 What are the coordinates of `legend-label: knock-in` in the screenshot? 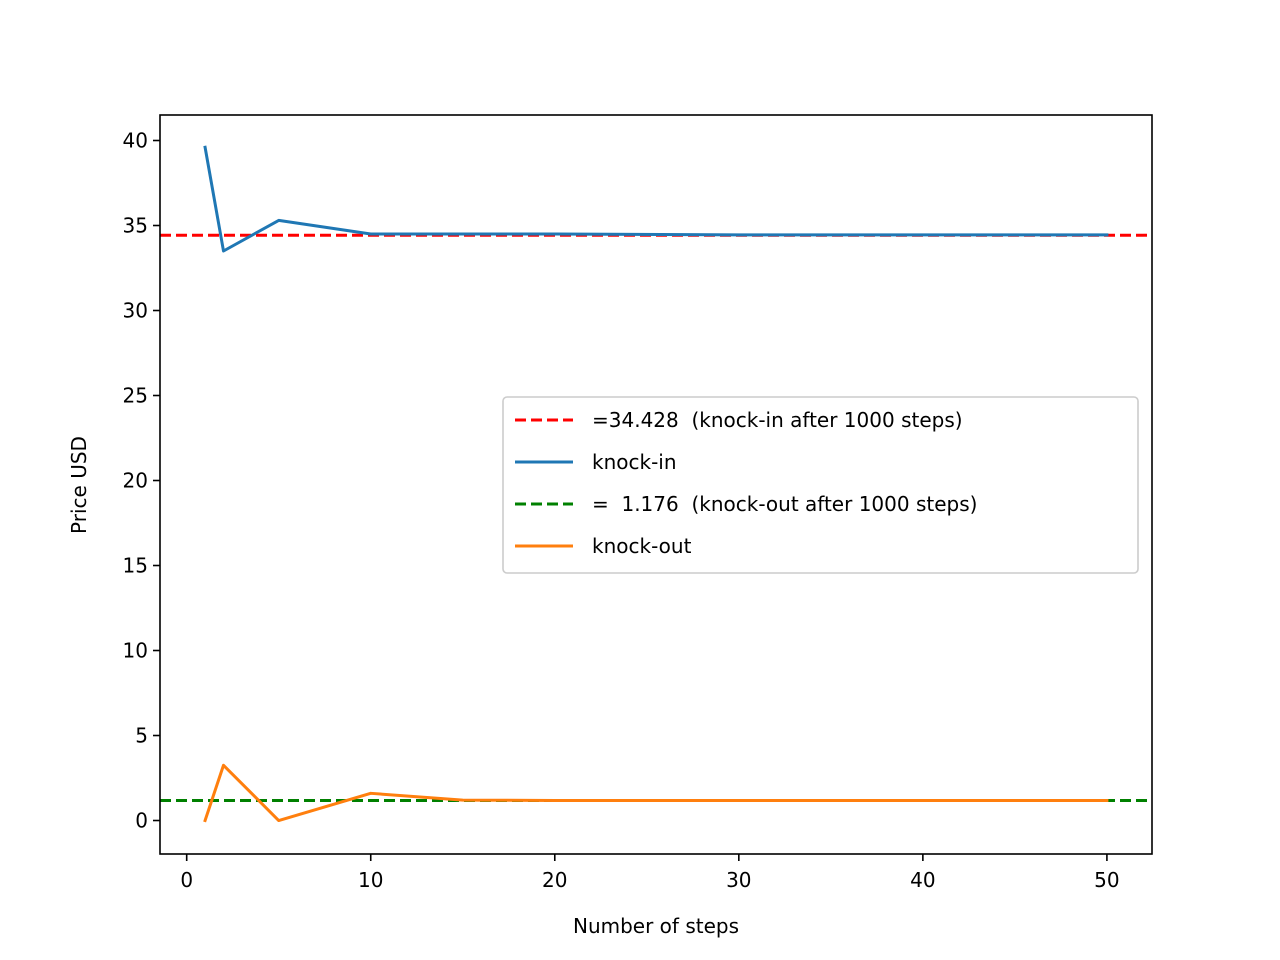 It's located at (634, 462).